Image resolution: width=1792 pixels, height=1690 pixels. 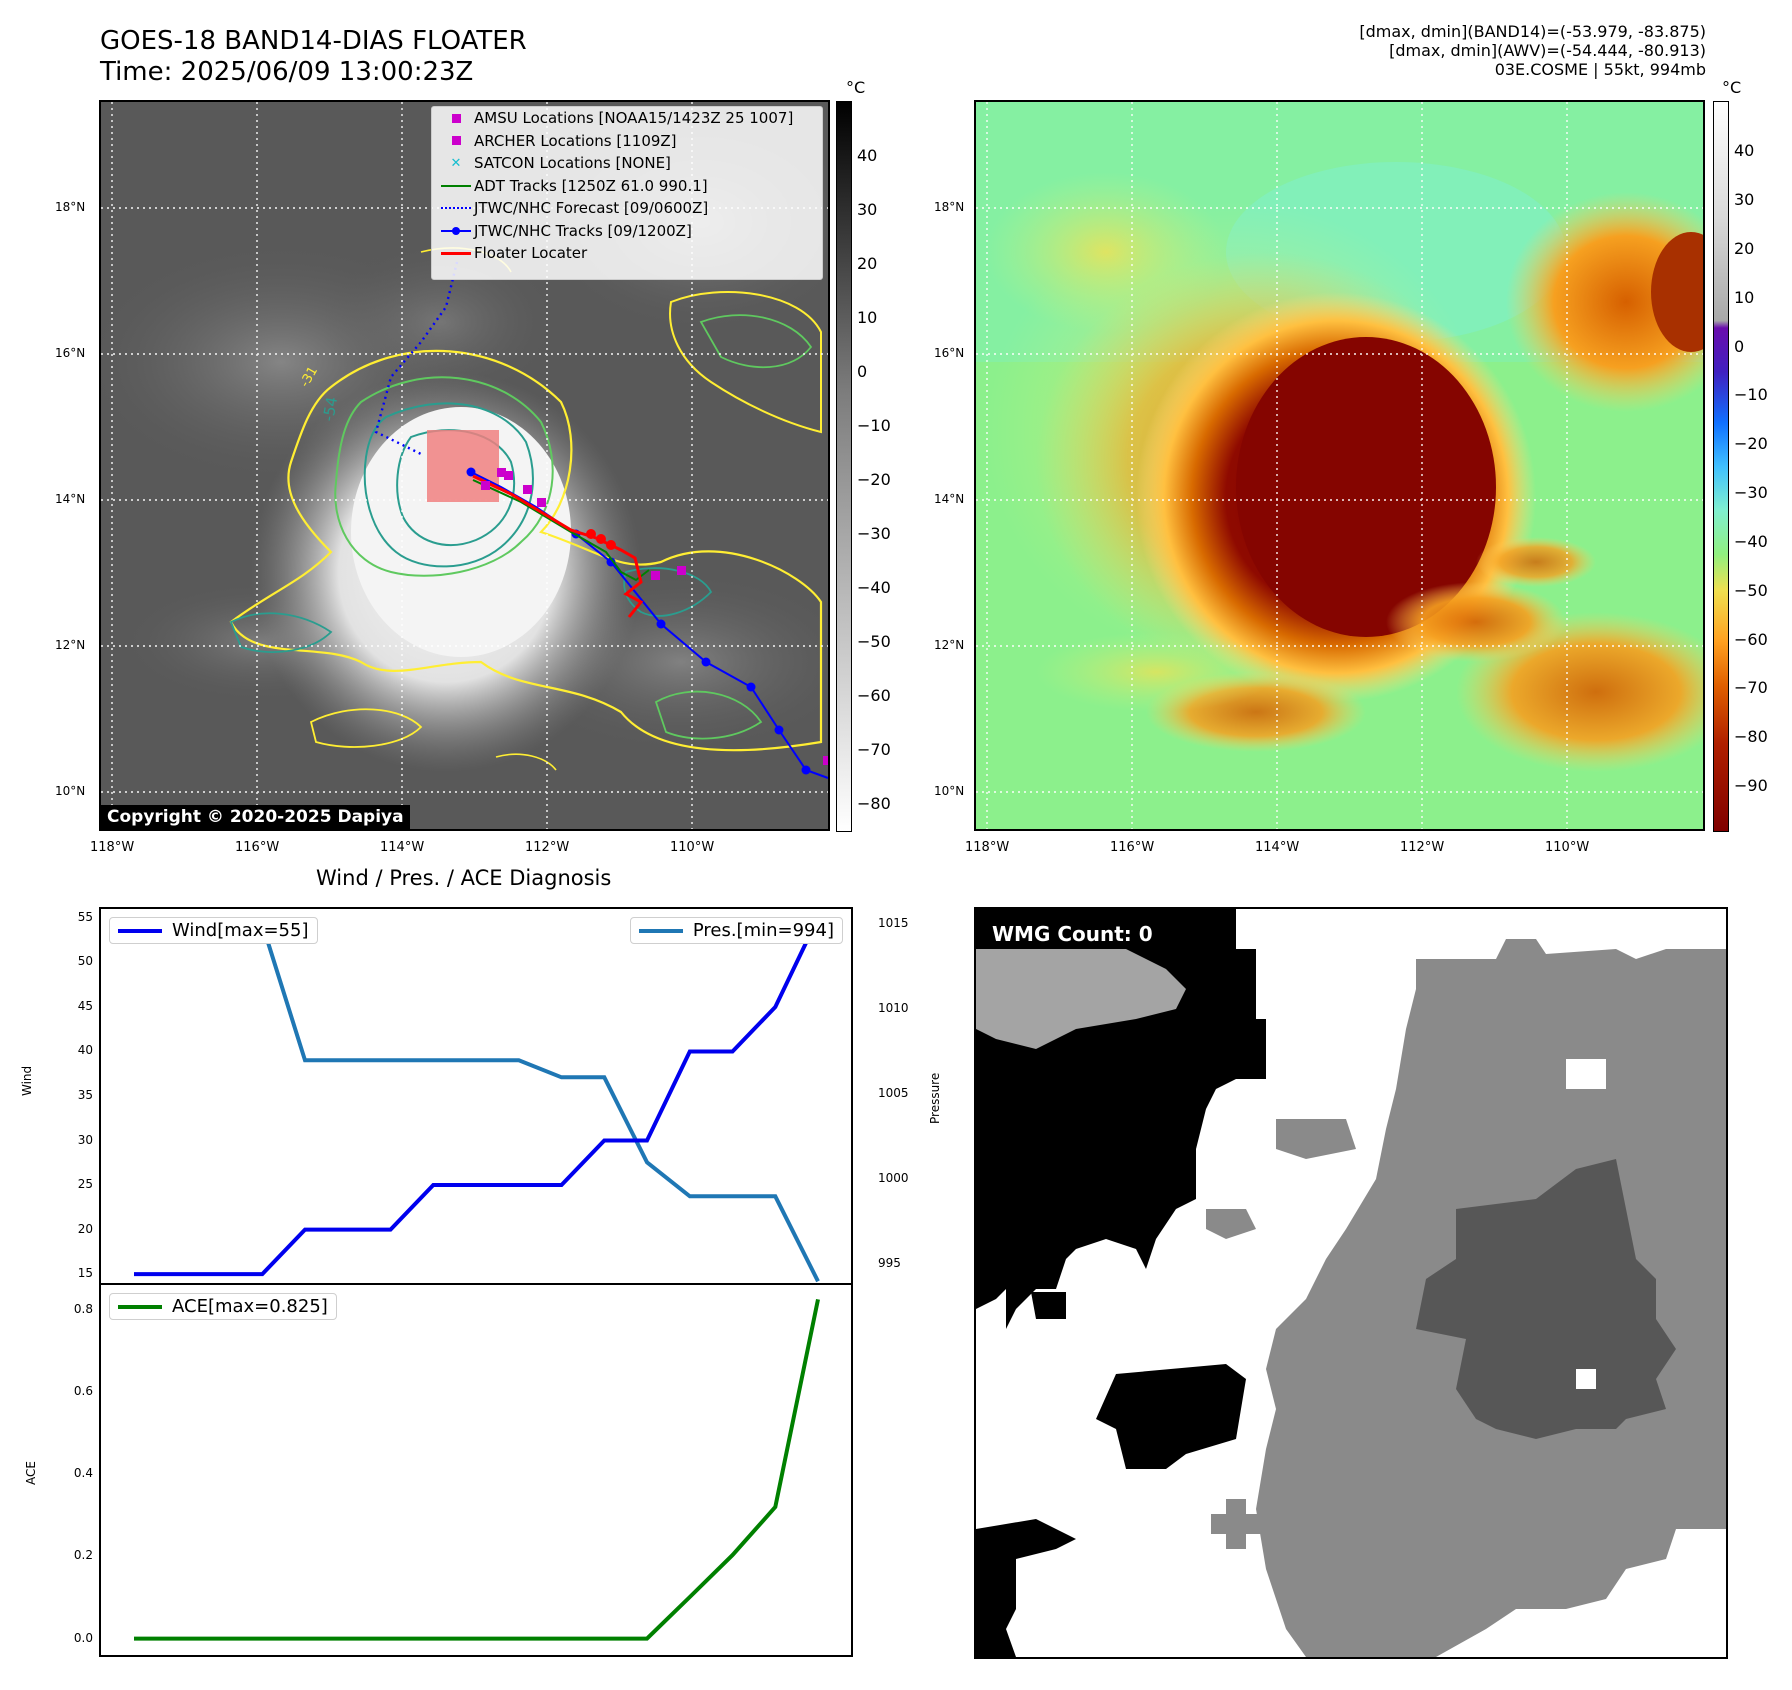 I want to click on awv-lon-116: 116°W, so click(x=1132, y=847).